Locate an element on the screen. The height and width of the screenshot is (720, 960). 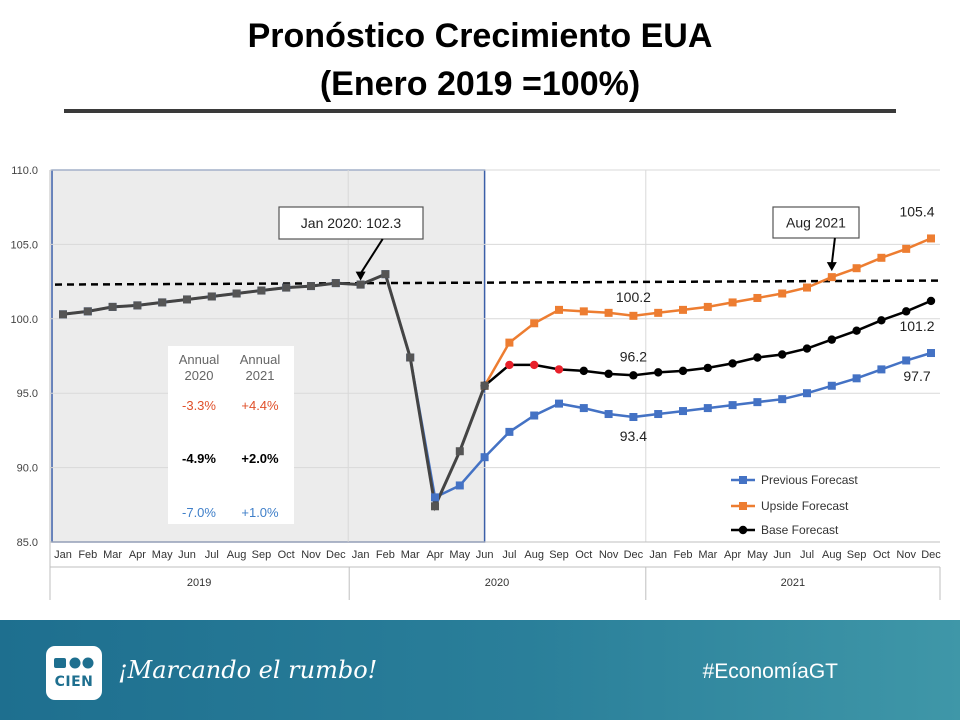
x-tick-label: Jun is located at coordinates (187, 555).